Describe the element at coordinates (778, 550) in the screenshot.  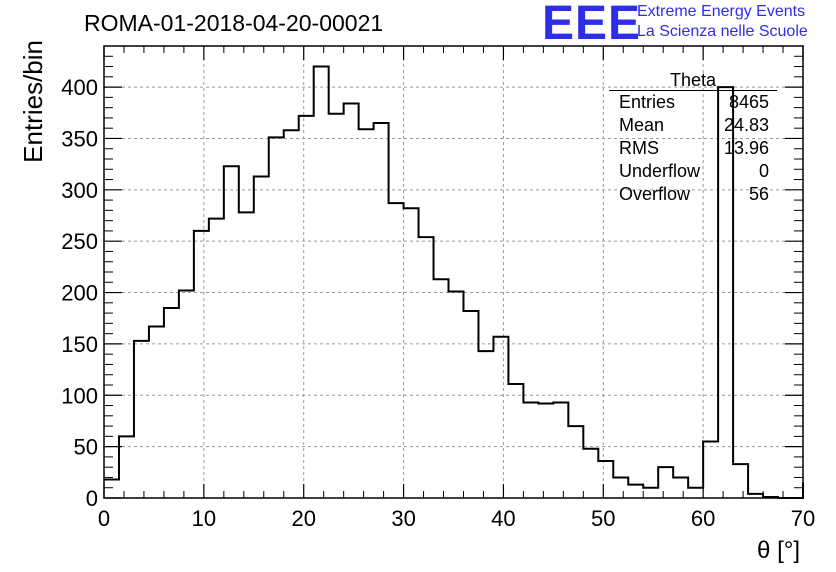
I see `x-axis-label: θ [°]` at that location.